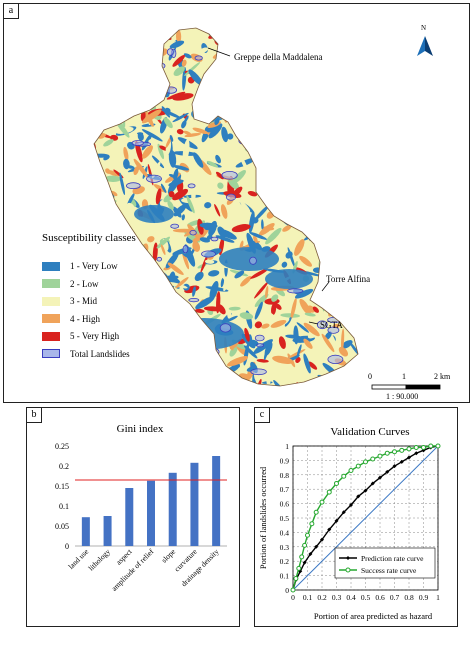 Image resolution: width=474 pixels, height=645 pixels. I want to click on diagonal-reference-line, so click(365, 518).